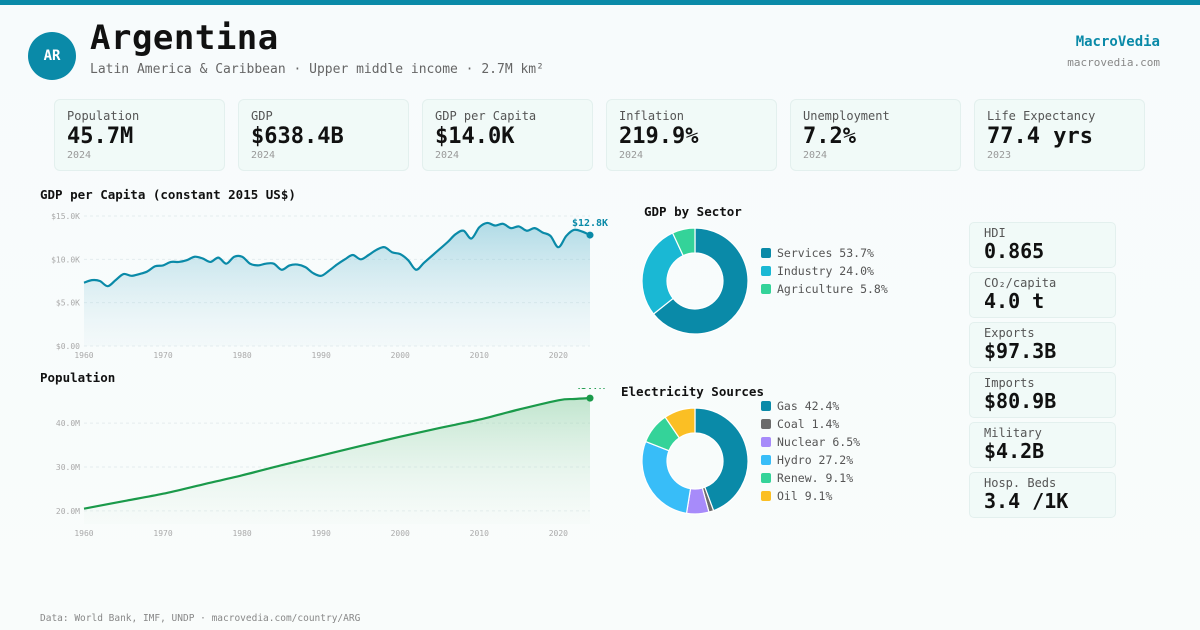  Describe the element at coordinates (52, 56) in the screenshot. I see `country-code-avatar: AR` at that location.